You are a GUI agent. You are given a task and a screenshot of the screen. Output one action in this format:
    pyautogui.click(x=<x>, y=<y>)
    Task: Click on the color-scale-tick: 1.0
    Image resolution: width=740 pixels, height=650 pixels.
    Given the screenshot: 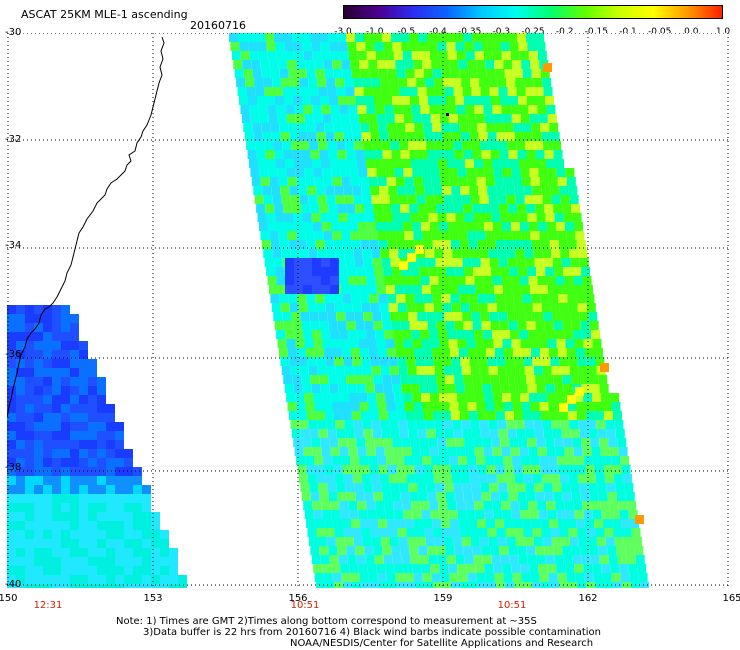 What is the action you would take?
    pyautogui.click(x=723, y=32)
    